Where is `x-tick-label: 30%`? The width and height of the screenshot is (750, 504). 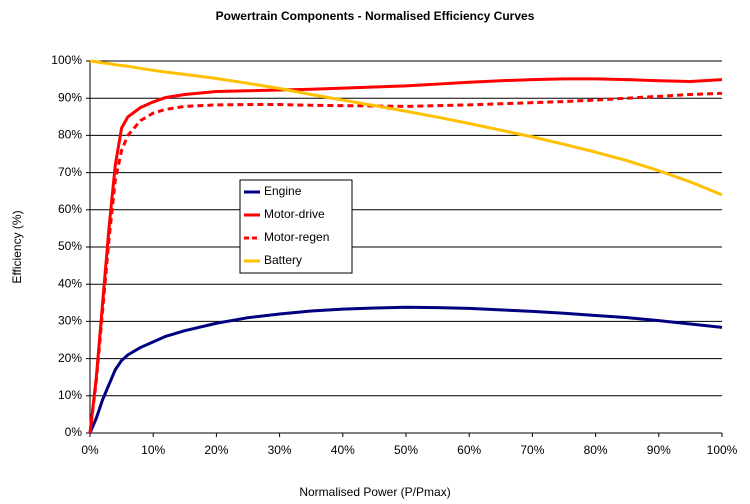
x-tick-label: 30% is located at coordinates (280, 450).